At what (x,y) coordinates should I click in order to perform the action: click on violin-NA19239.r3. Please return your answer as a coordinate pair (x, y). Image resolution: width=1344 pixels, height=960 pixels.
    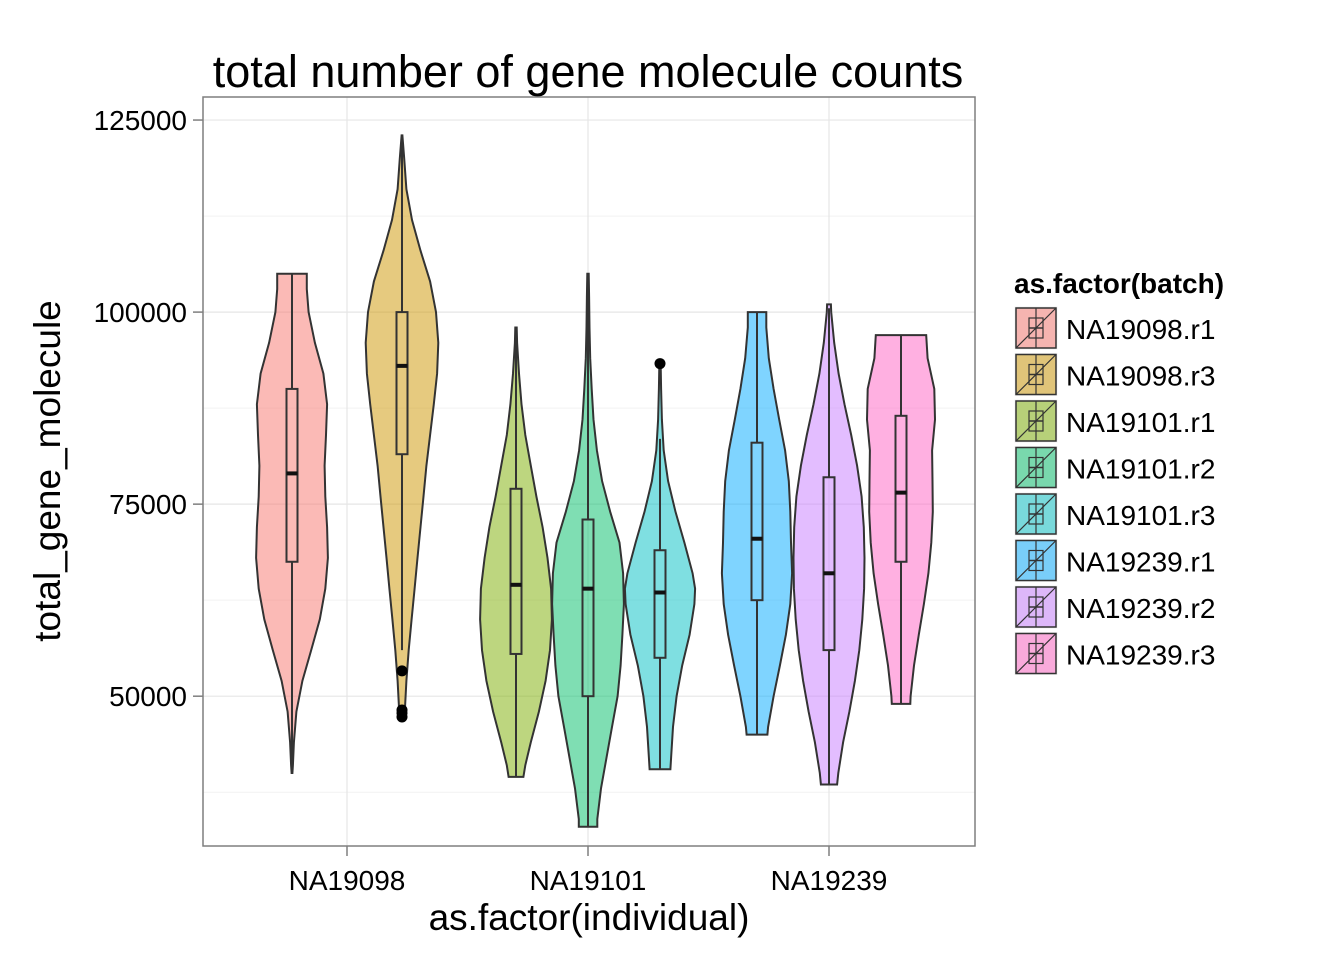
    Looking at the image, I should click on (901, 519).